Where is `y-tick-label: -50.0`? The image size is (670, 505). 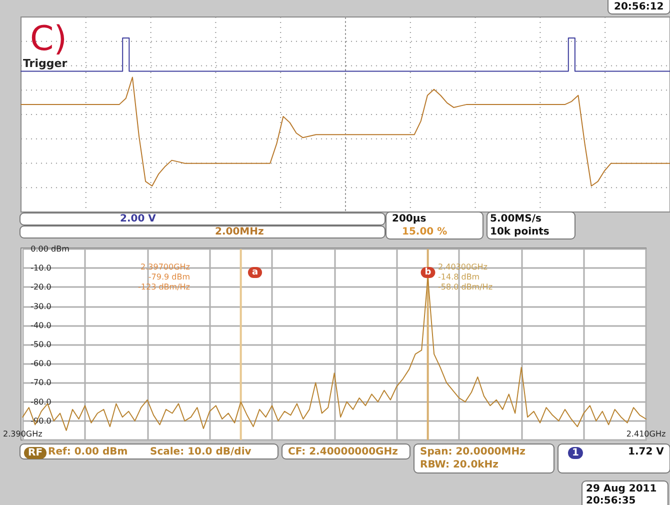
y-tick-label: -50.0 is located at coordinates (41, 344).